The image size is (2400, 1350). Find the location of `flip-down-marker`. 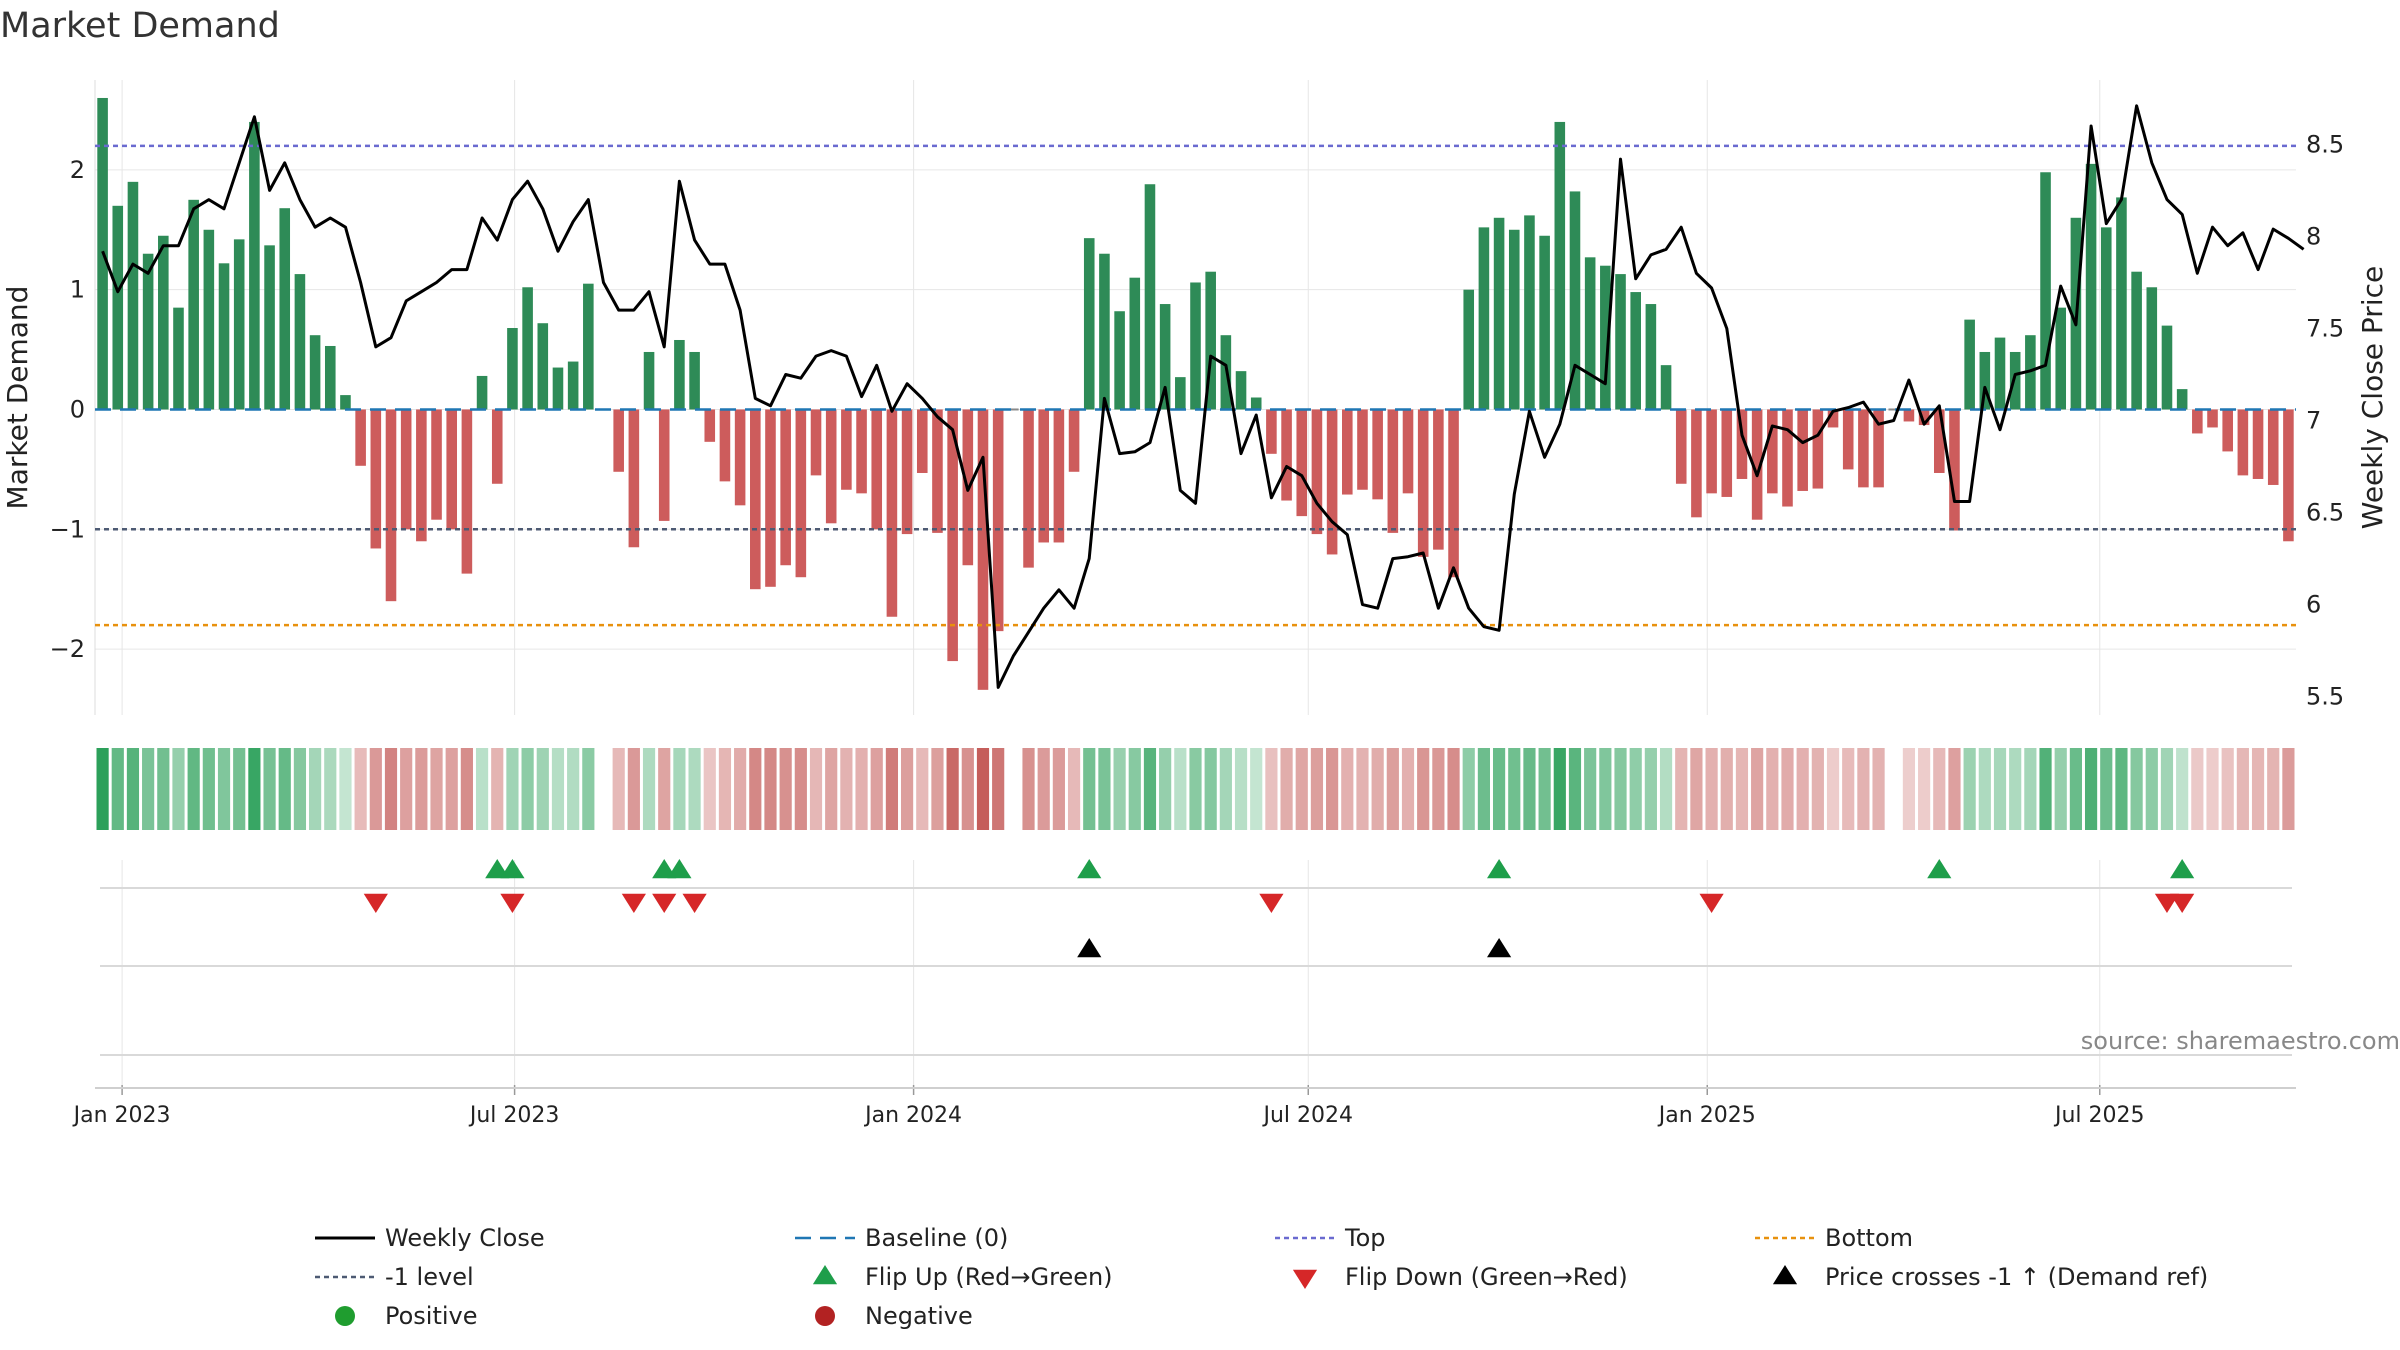

flip-down-marker is located at coordinates (694, 903).